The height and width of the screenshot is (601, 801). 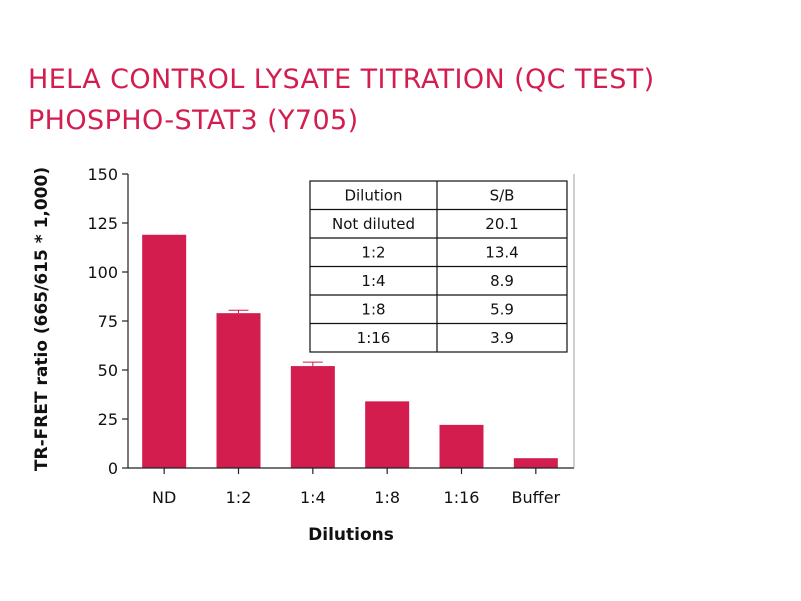 I want to click on table-cell-sb: 13.4, so click(x=501, y=252).